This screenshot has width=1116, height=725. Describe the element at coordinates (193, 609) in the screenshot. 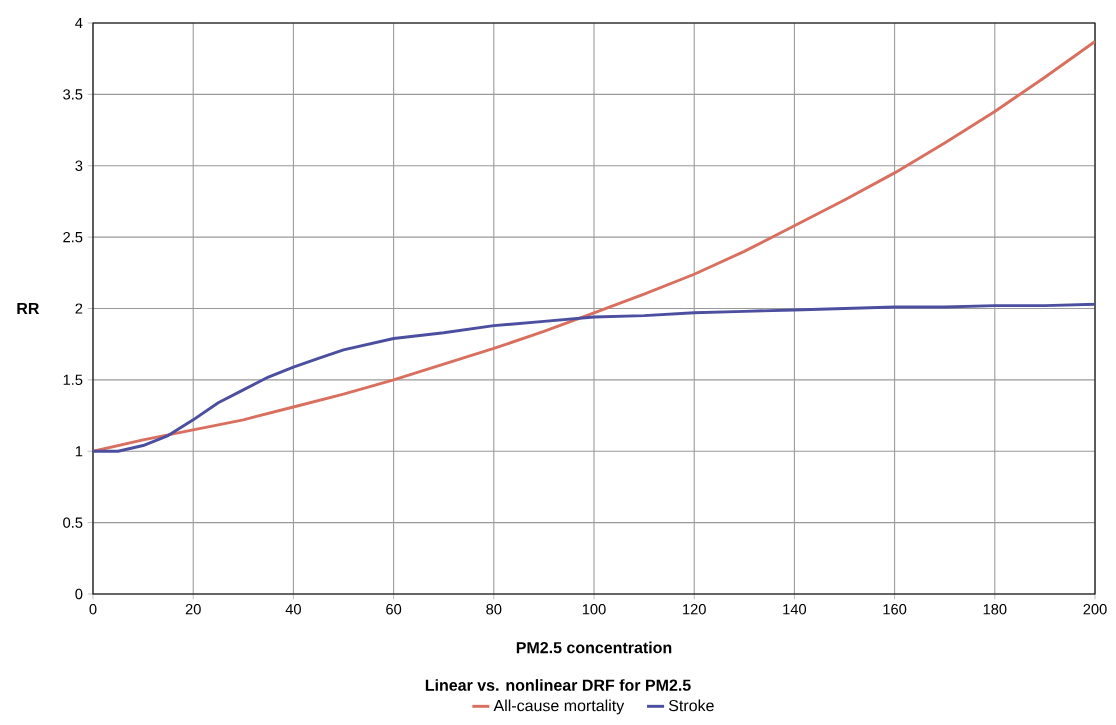

I see `x-tick-label: 20` at that location.